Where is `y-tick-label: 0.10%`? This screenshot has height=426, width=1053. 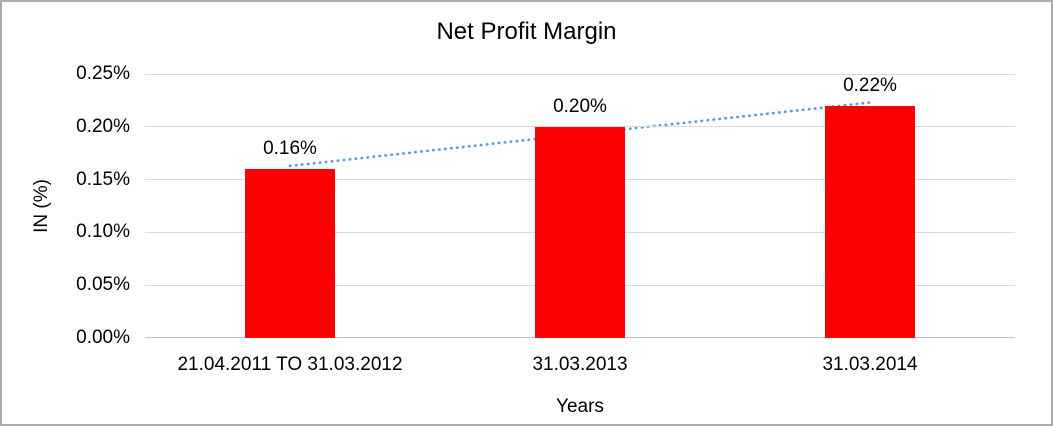 y-tick-label: 0.10% is located at coordinates (103, 232).